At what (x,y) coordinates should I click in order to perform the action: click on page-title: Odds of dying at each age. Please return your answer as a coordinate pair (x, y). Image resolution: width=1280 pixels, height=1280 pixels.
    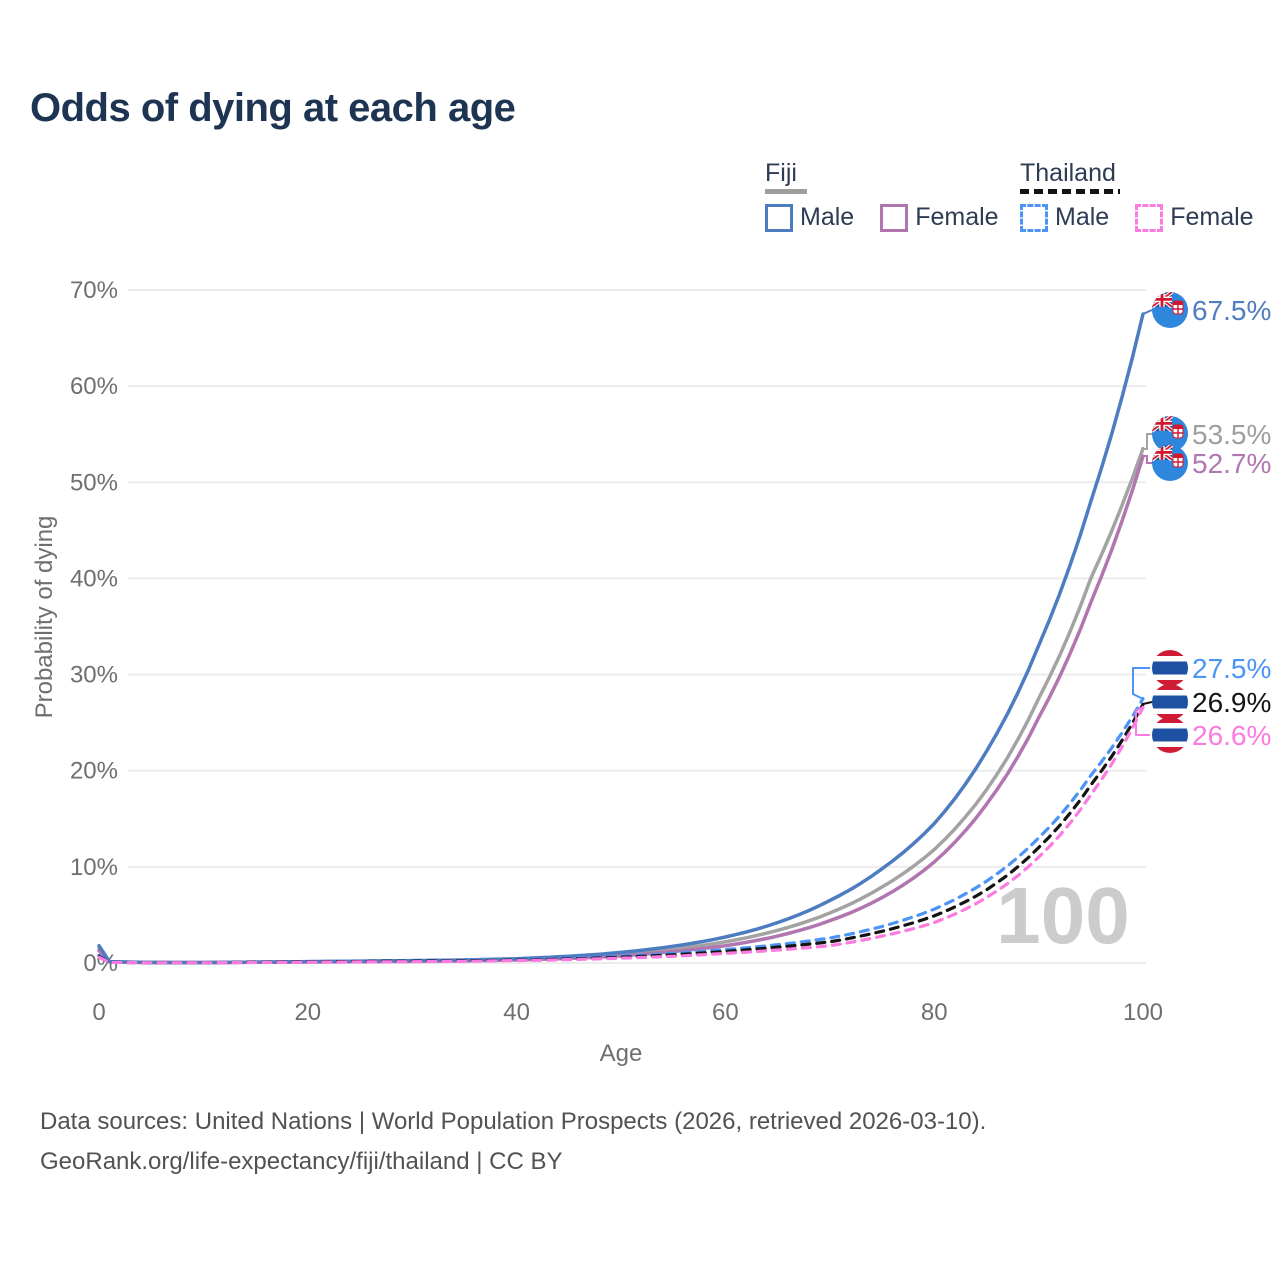
    Looking at the image, I should click on (273, 108).